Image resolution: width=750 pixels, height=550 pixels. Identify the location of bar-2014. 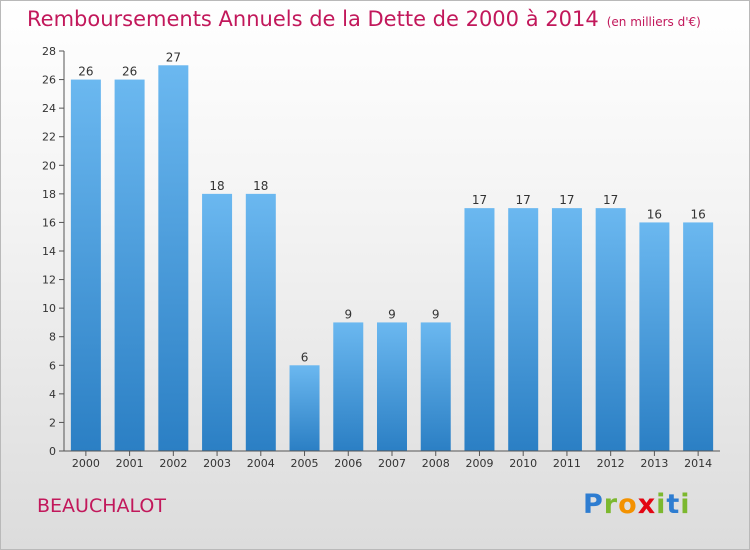
(698, 336).